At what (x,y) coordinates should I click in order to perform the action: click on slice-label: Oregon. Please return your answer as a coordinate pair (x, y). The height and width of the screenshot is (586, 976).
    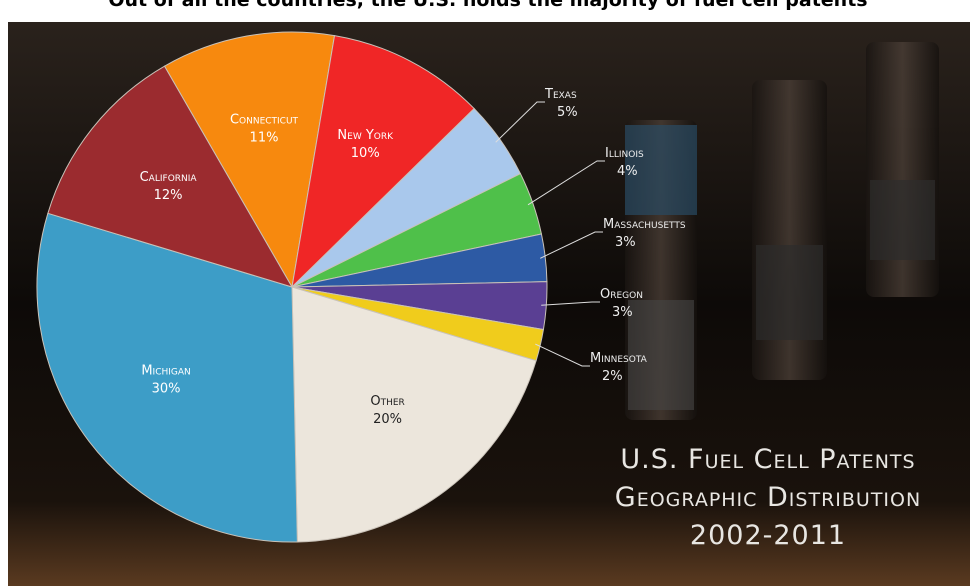
    Looking at the image, I should click on (621, 294).